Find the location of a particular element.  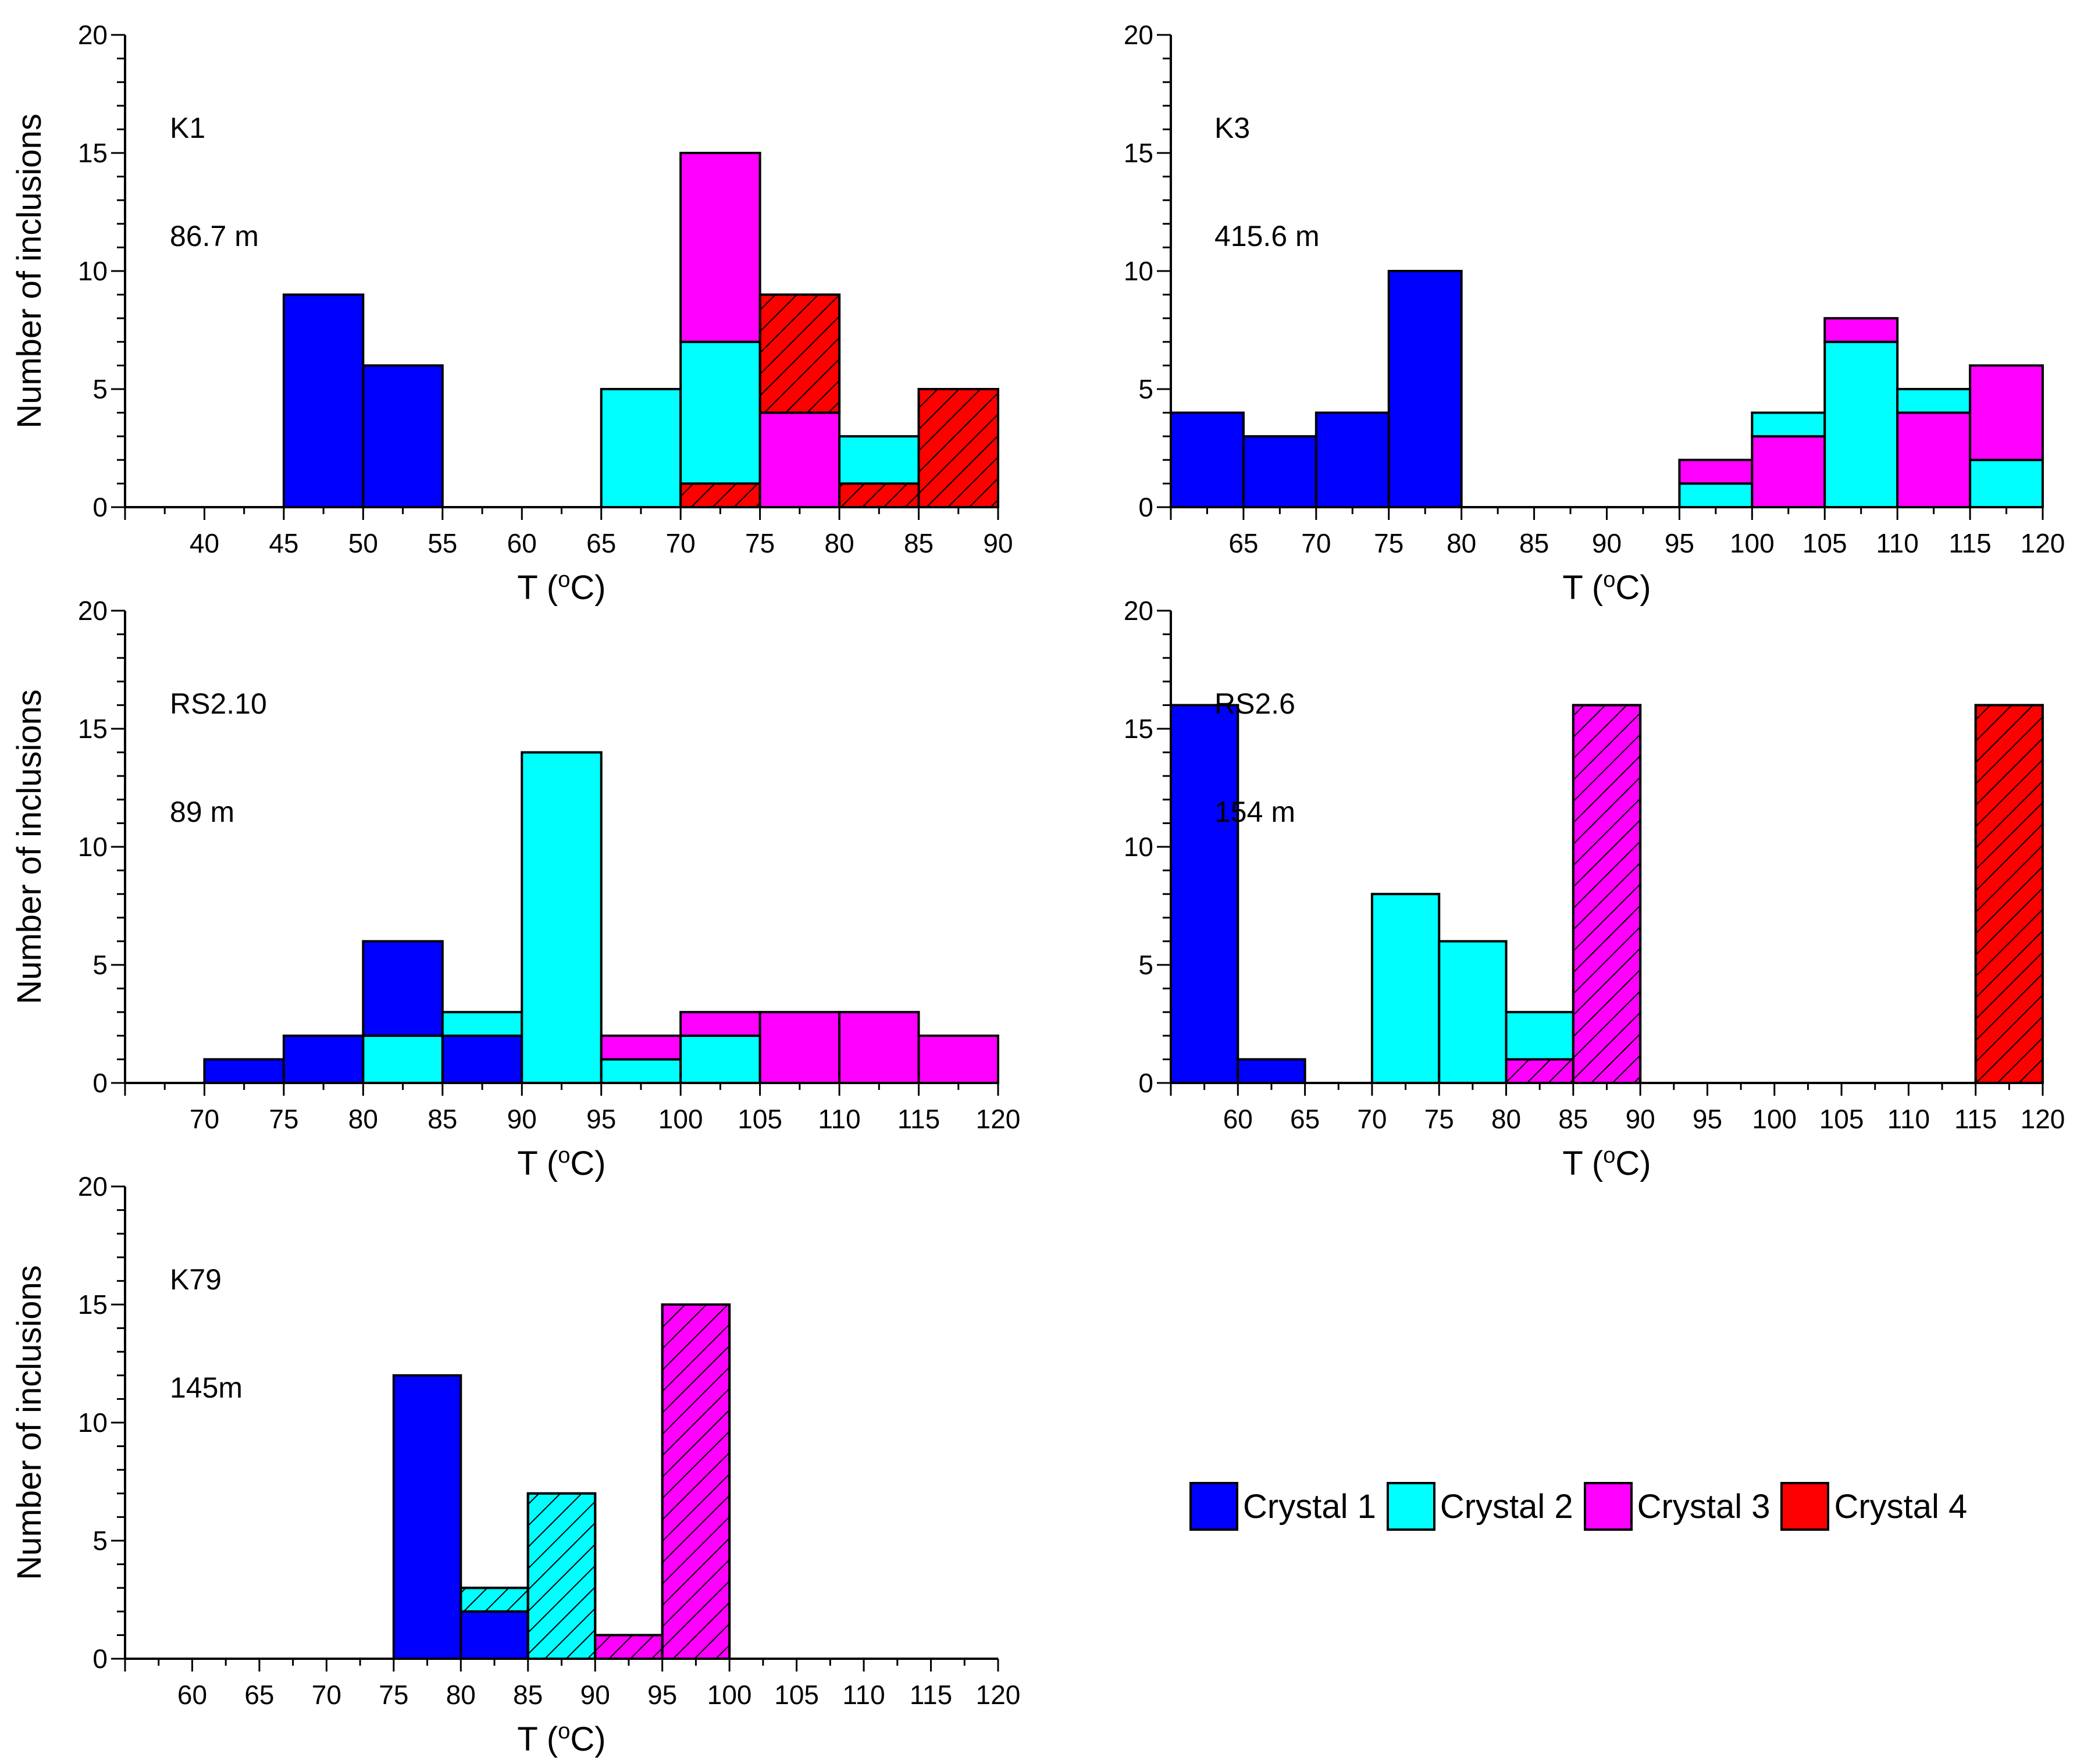

legend-label: Crystal 1 is located at coordinates (1309, 1506).